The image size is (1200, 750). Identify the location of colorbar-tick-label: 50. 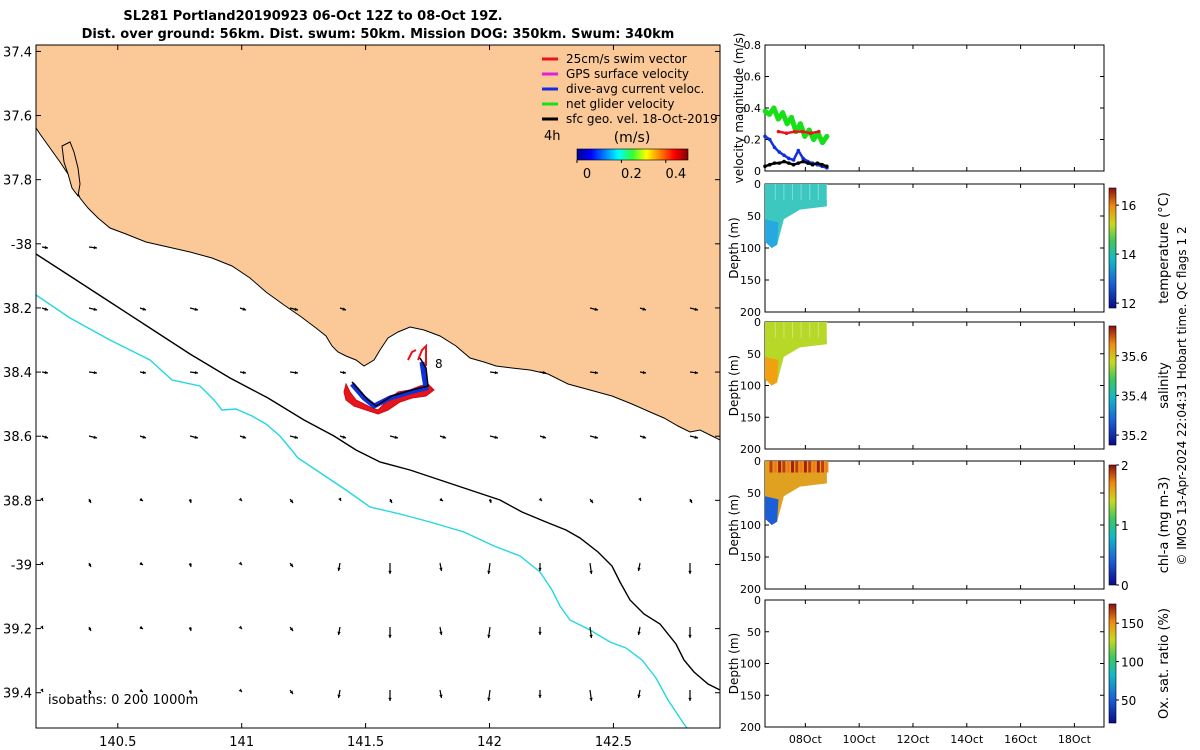
(1128, 701).